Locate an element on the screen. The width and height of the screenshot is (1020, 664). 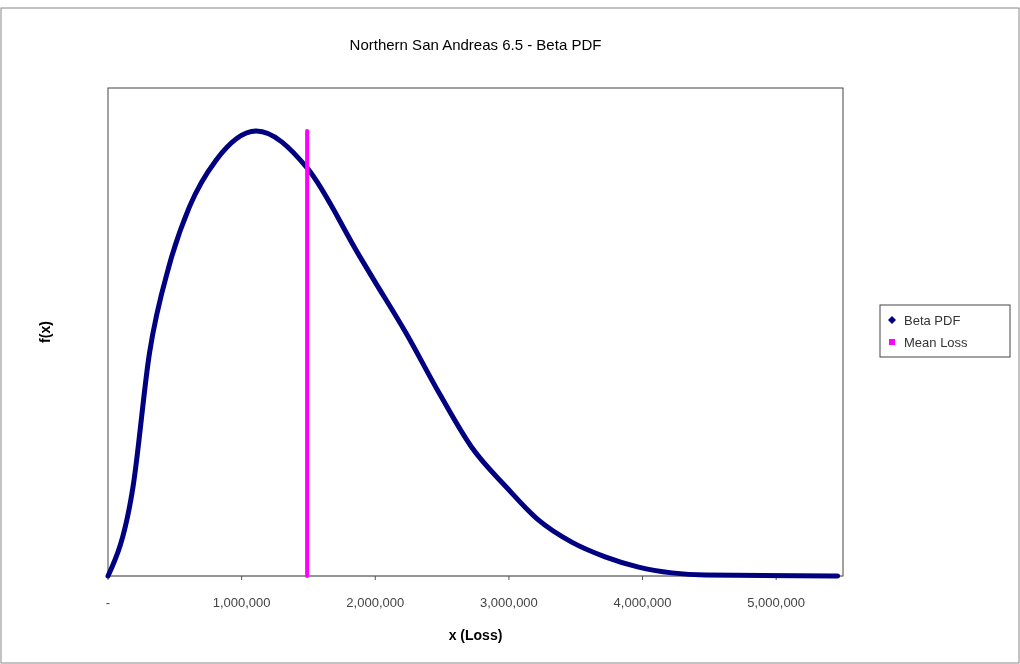
chart-title: Northern San Andreas 6.5 - Beta PDF is located at coordinates (475, 44).